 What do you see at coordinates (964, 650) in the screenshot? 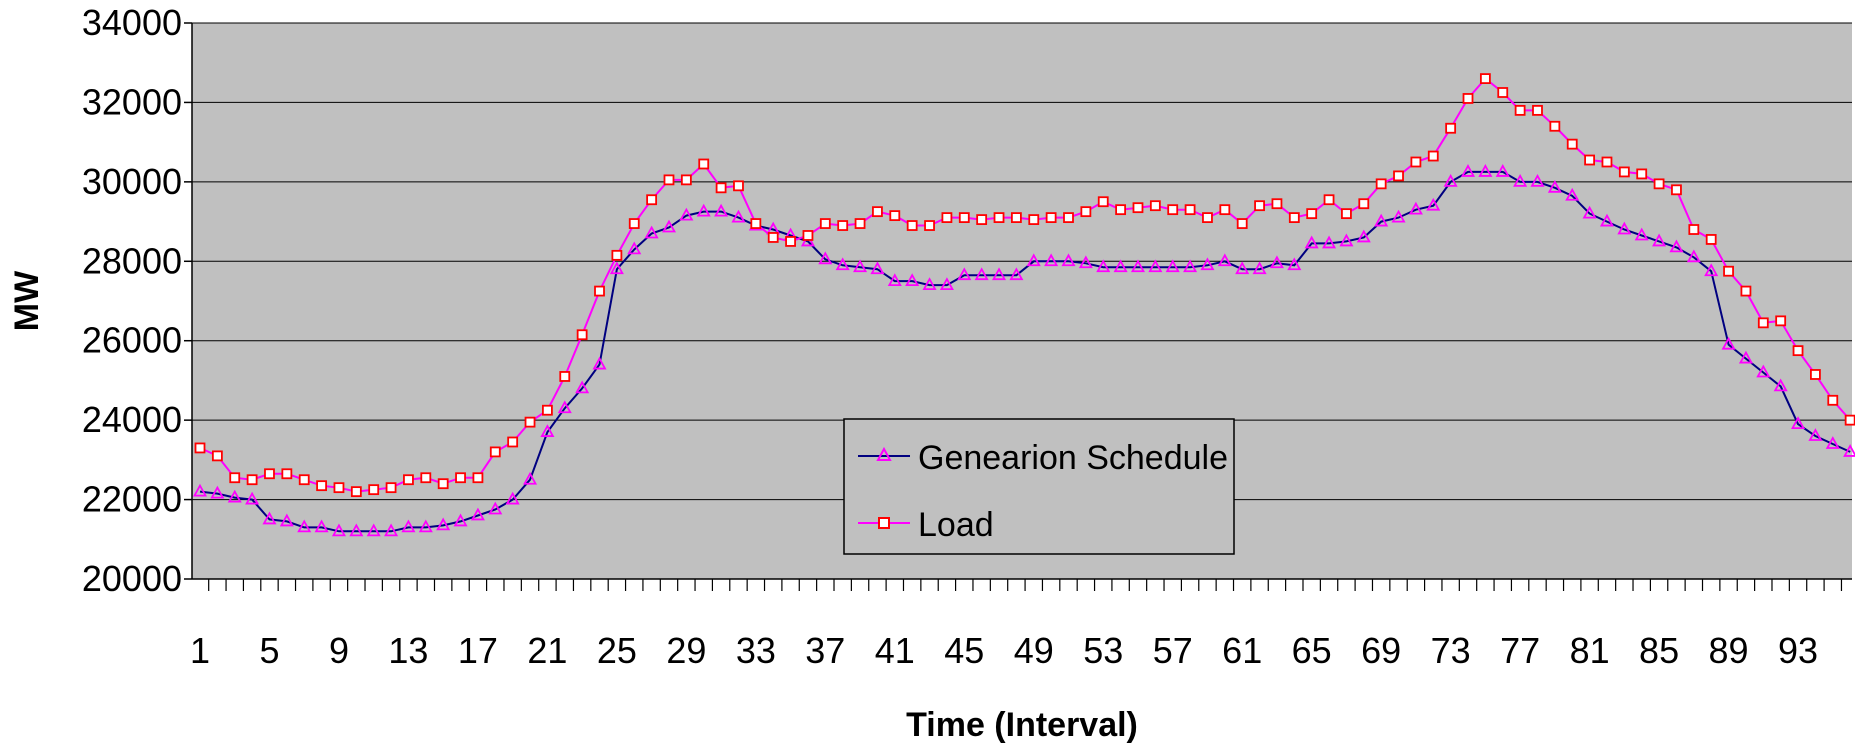
I see `x-tick-label: 45` at bounding box center [964, 650].